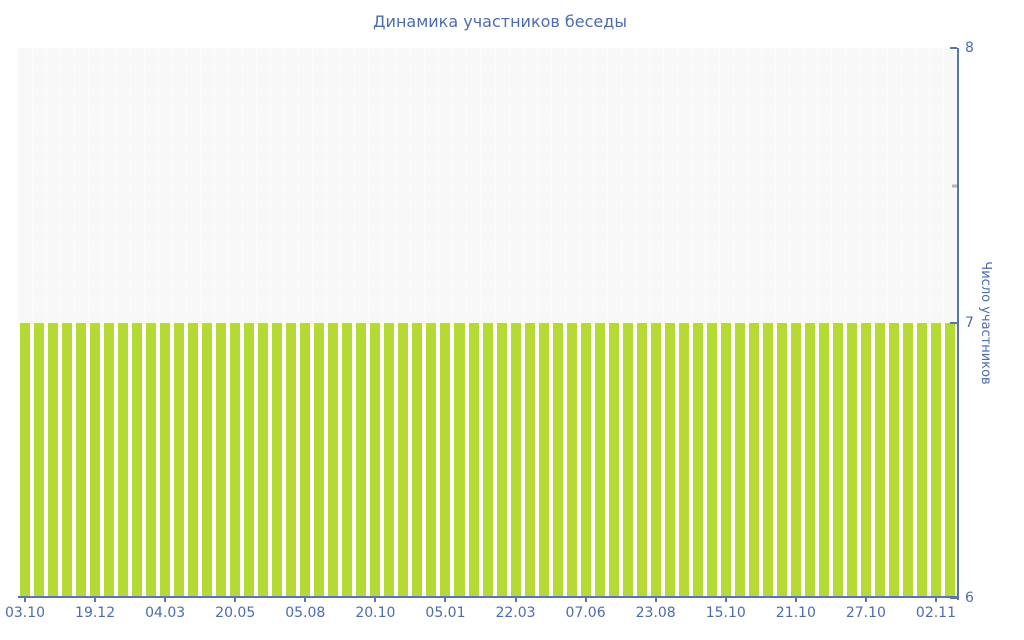 The image size is (1024, 640). Describe the element at coordinates (655, 613) in the screenshot. I see `x-tick-label: 23.08` at that location.